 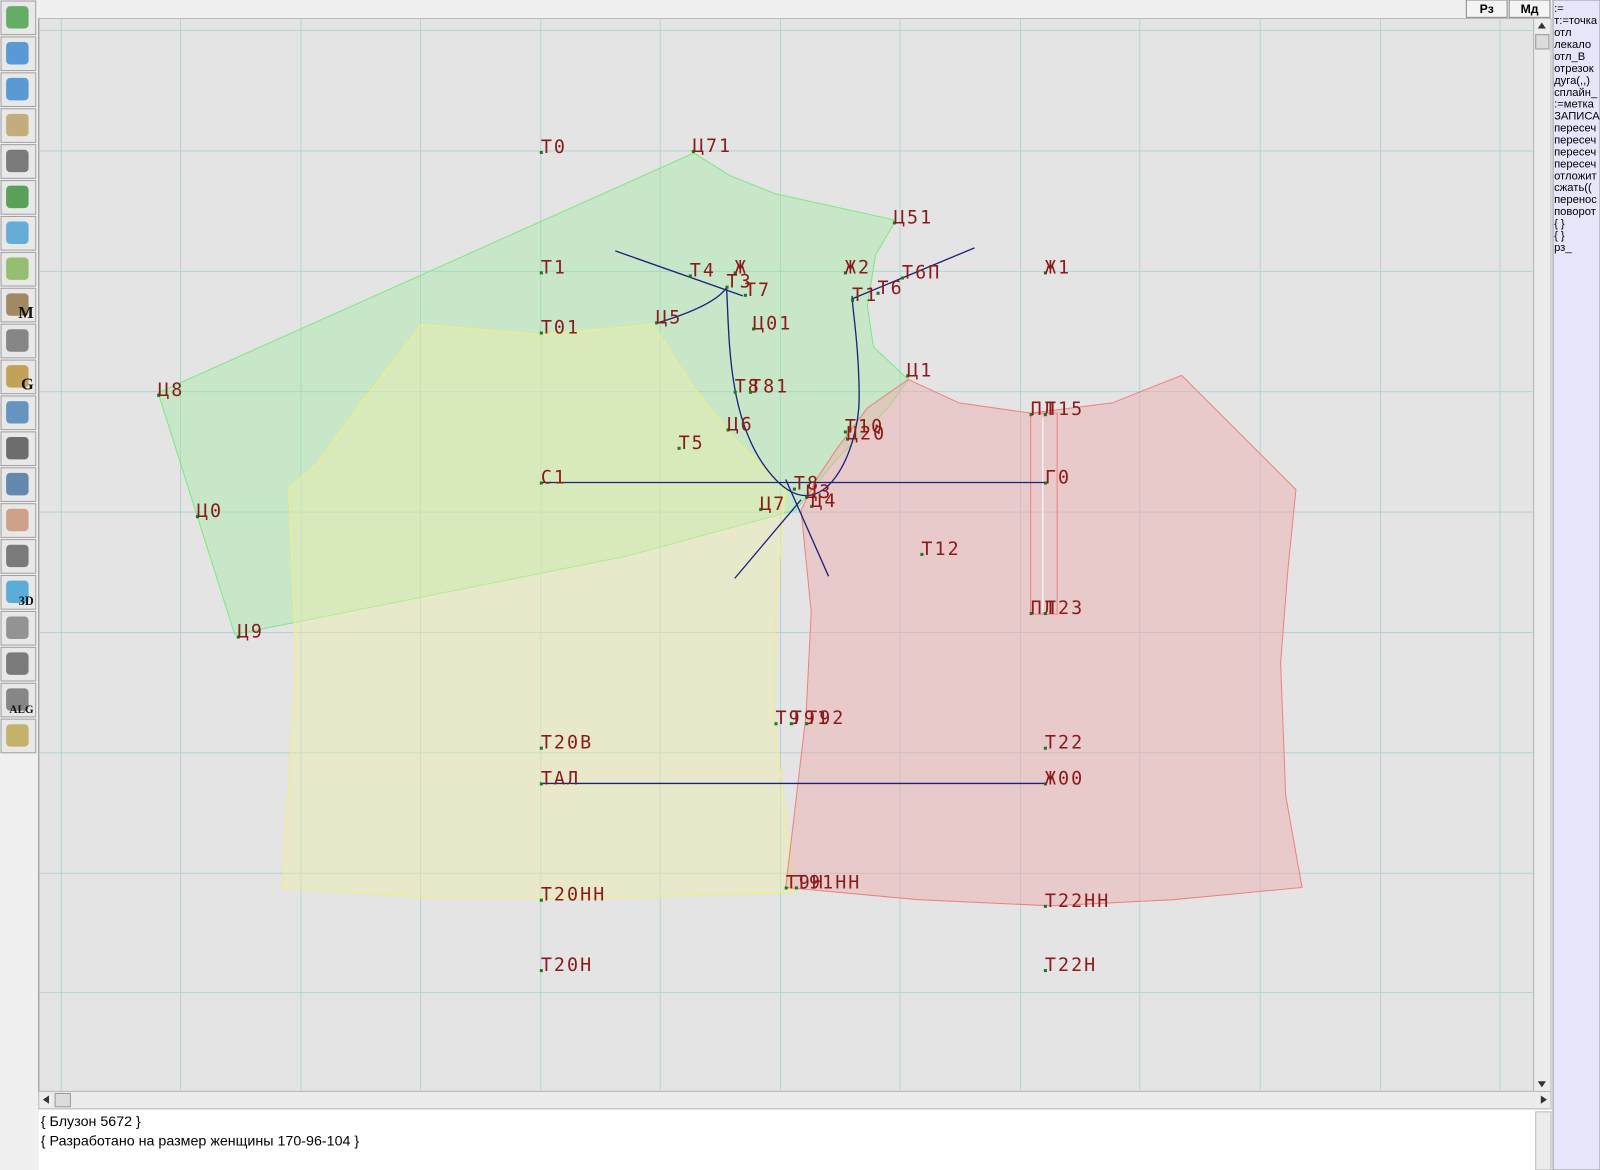 What do you see at coordinates (819, 492) in the screenshot?
I see `point-label: Ц3` at bounding box center [819, 492].